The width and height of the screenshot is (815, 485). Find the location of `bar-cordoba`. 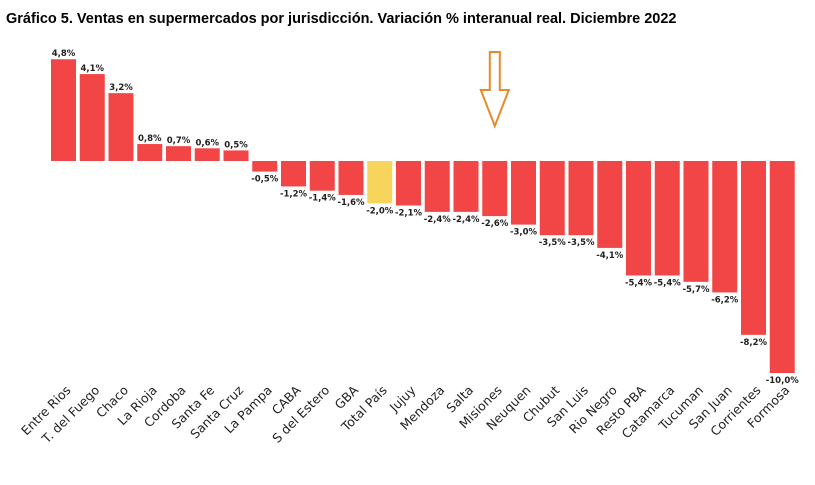

bar-cordoba is located at coordinates (178, 153).